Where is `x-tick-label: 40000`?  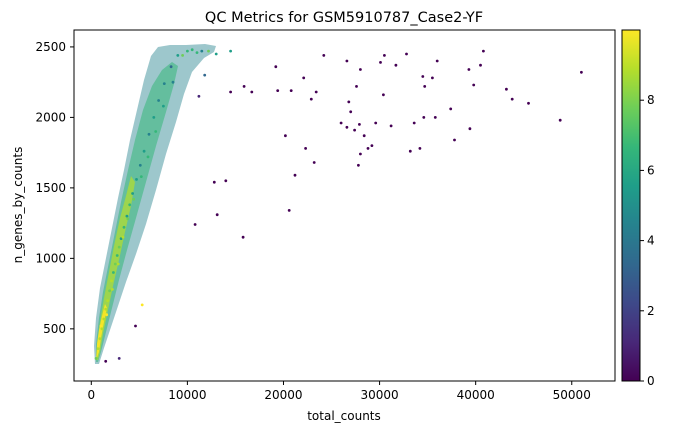 x-tick-label: 40000 is located at coordinates (476, 395).